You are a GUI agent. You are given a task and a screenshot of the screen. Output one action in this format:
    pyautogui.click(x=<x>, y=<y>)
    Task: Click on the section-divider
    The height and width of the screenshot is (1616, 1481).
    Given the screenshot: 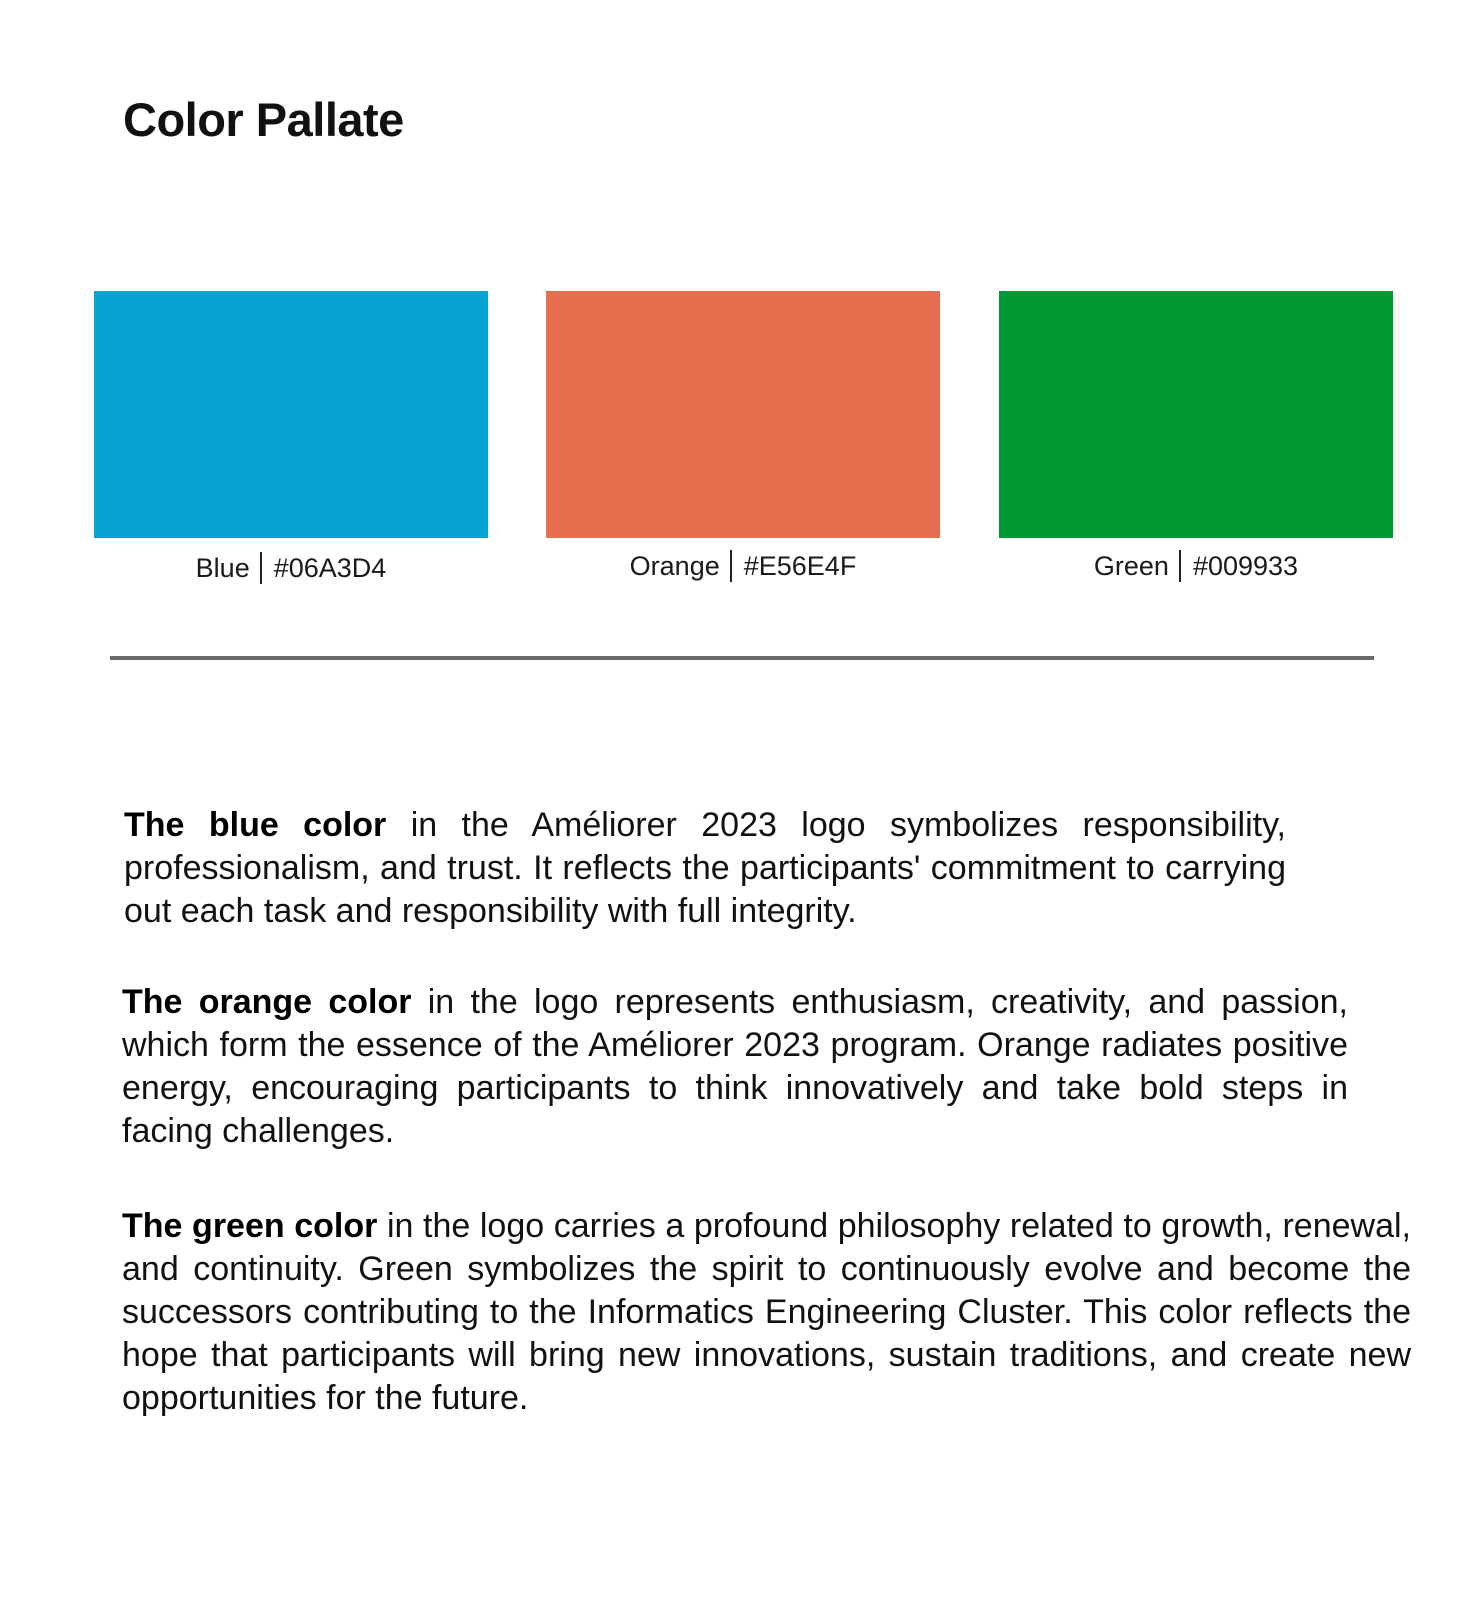 What is the action you would take?
    pyautogui.click(x=742, y=658)
    